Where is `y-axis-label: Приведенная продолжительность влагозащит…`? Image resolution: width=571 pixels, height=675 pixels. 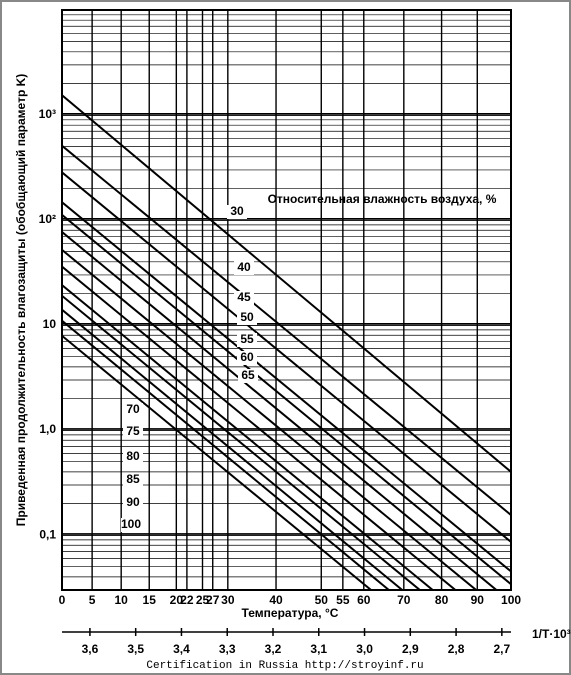
y-axis-label: Приведенная продолжительность влагозащит… is located at coordinates (21, 300).